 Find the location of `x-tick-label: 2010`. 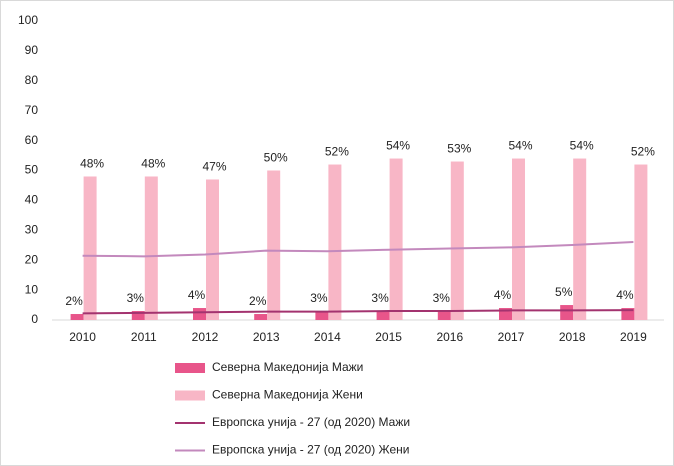

x-tick-label: 2010 is located at coordinates (82, 337).